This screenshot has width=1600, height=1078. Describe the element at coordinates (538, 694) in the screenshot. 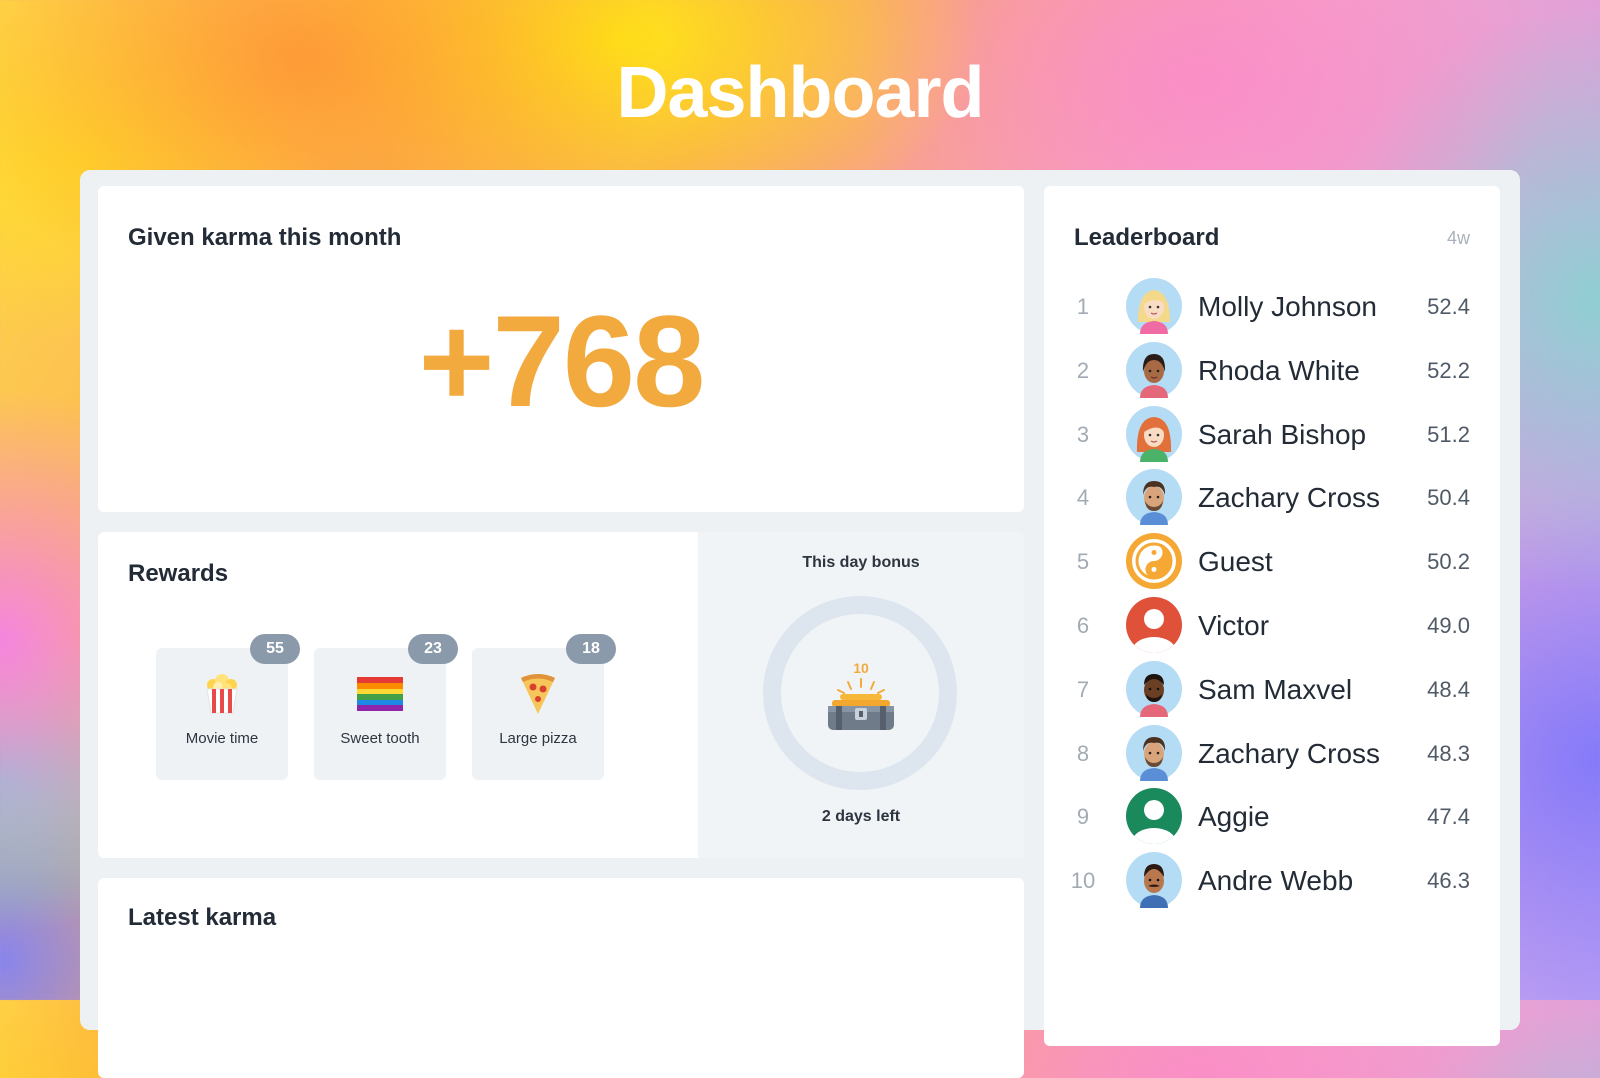

I see `pizza-icon` at that location.